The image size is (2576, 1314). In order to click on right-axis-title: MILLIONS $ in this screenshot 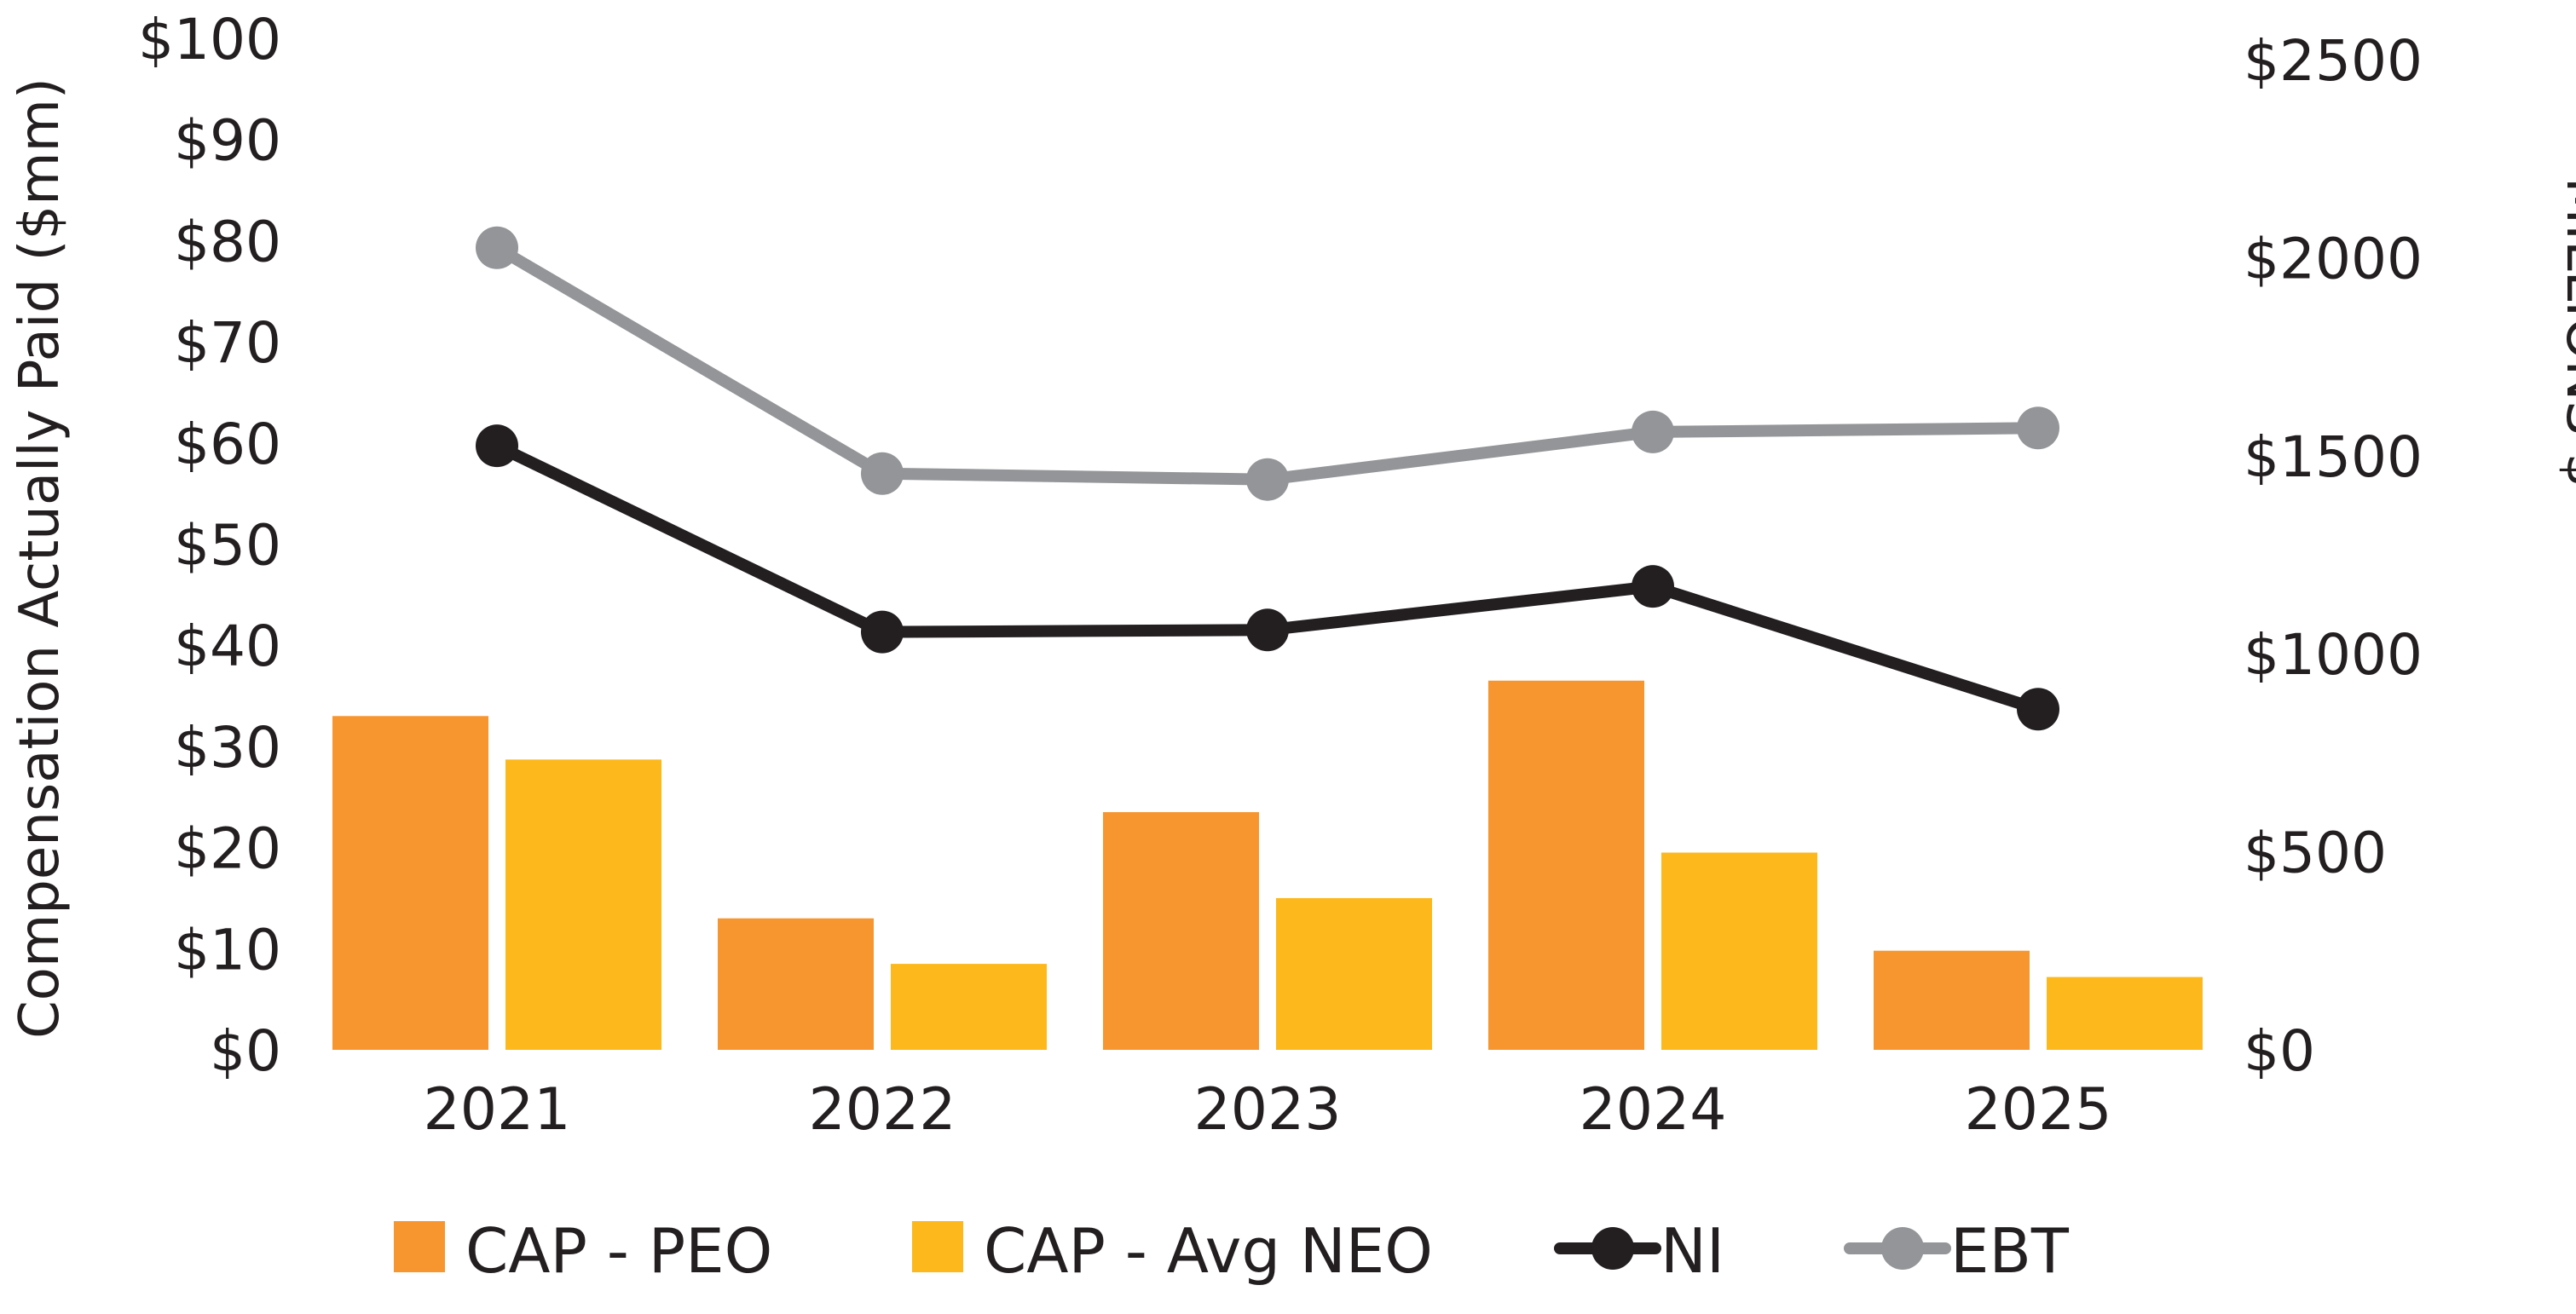, I will do `click(2565, 332)`.